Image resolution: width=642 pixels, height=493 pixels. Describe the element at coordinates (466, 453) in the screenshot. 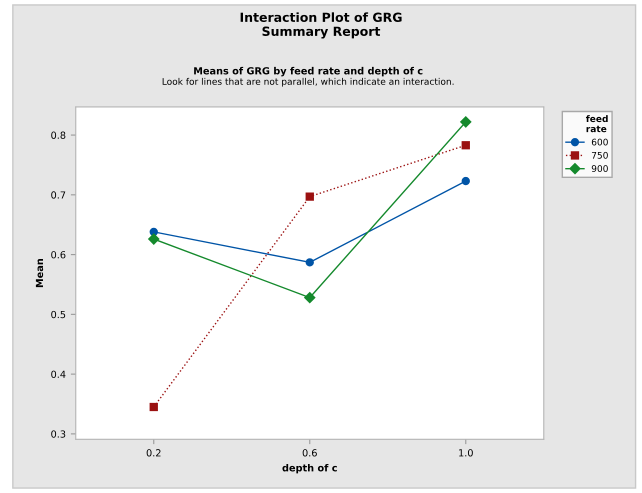

I see `x-tick-label: 1.0` at that location.